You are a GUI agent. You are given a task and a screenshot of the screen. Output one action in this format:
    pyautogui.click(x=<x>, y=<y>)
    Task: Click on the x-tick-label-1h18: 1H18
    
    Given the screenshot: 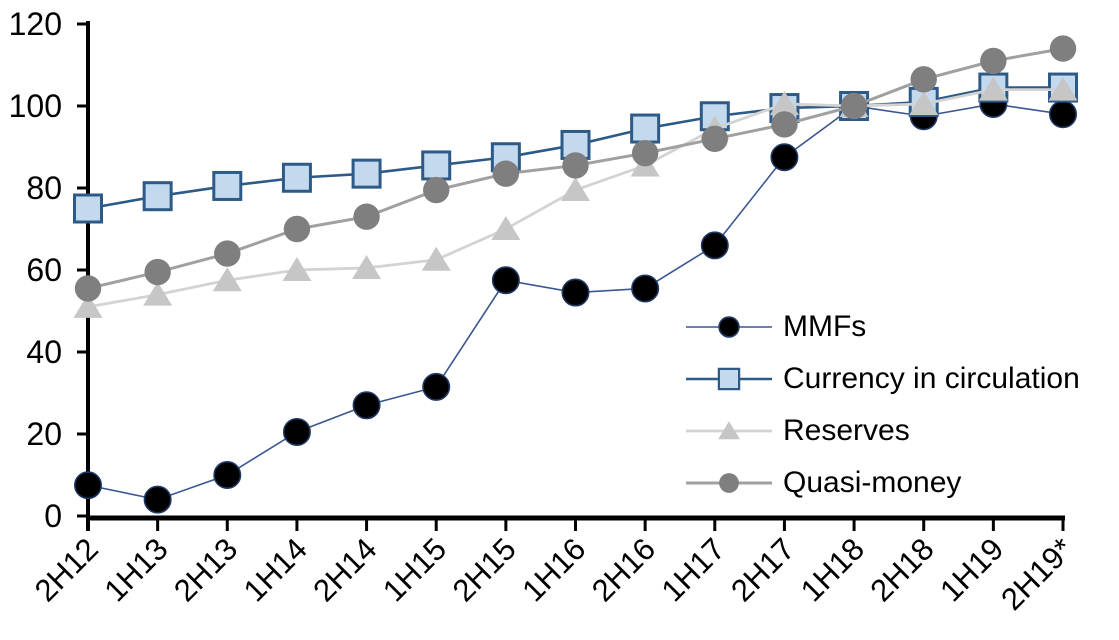 What is the action you would take?
    pyautogui.click(x=832, y=569)
    